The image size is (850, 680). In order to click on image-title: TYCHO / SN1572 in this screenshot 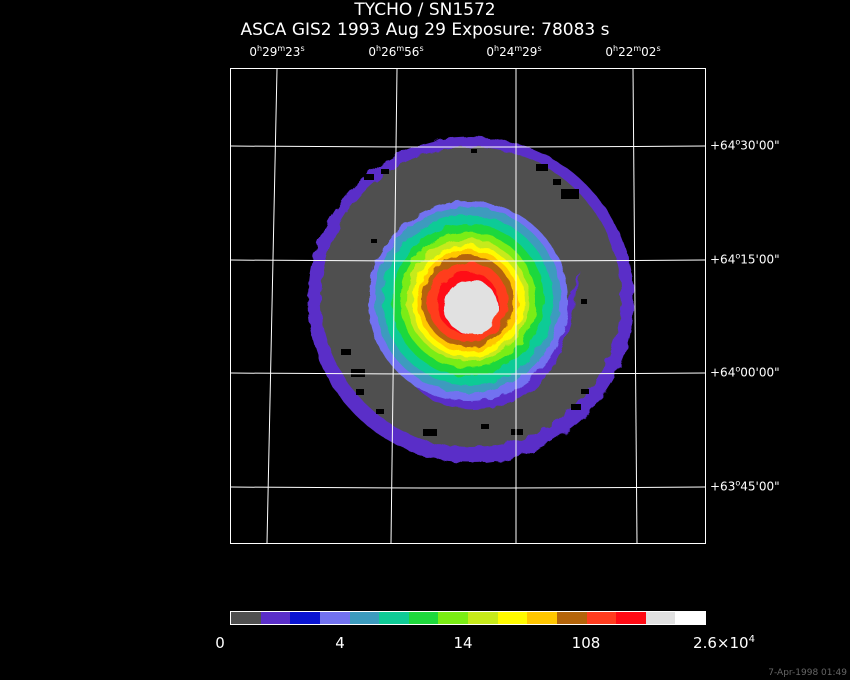, I will do `click(425, 10)`.